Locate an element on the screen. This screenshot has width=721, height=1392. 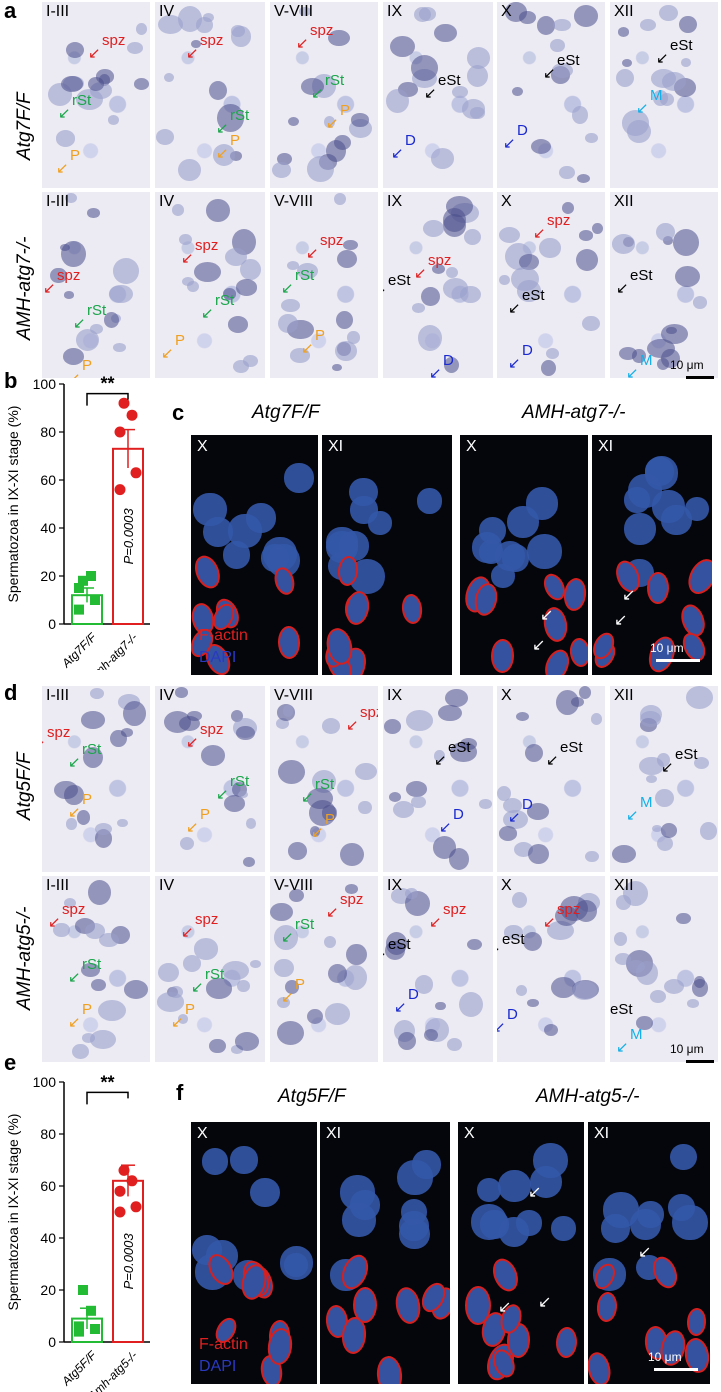
y-tick-label: 40 is located at coordinates (48, 528).